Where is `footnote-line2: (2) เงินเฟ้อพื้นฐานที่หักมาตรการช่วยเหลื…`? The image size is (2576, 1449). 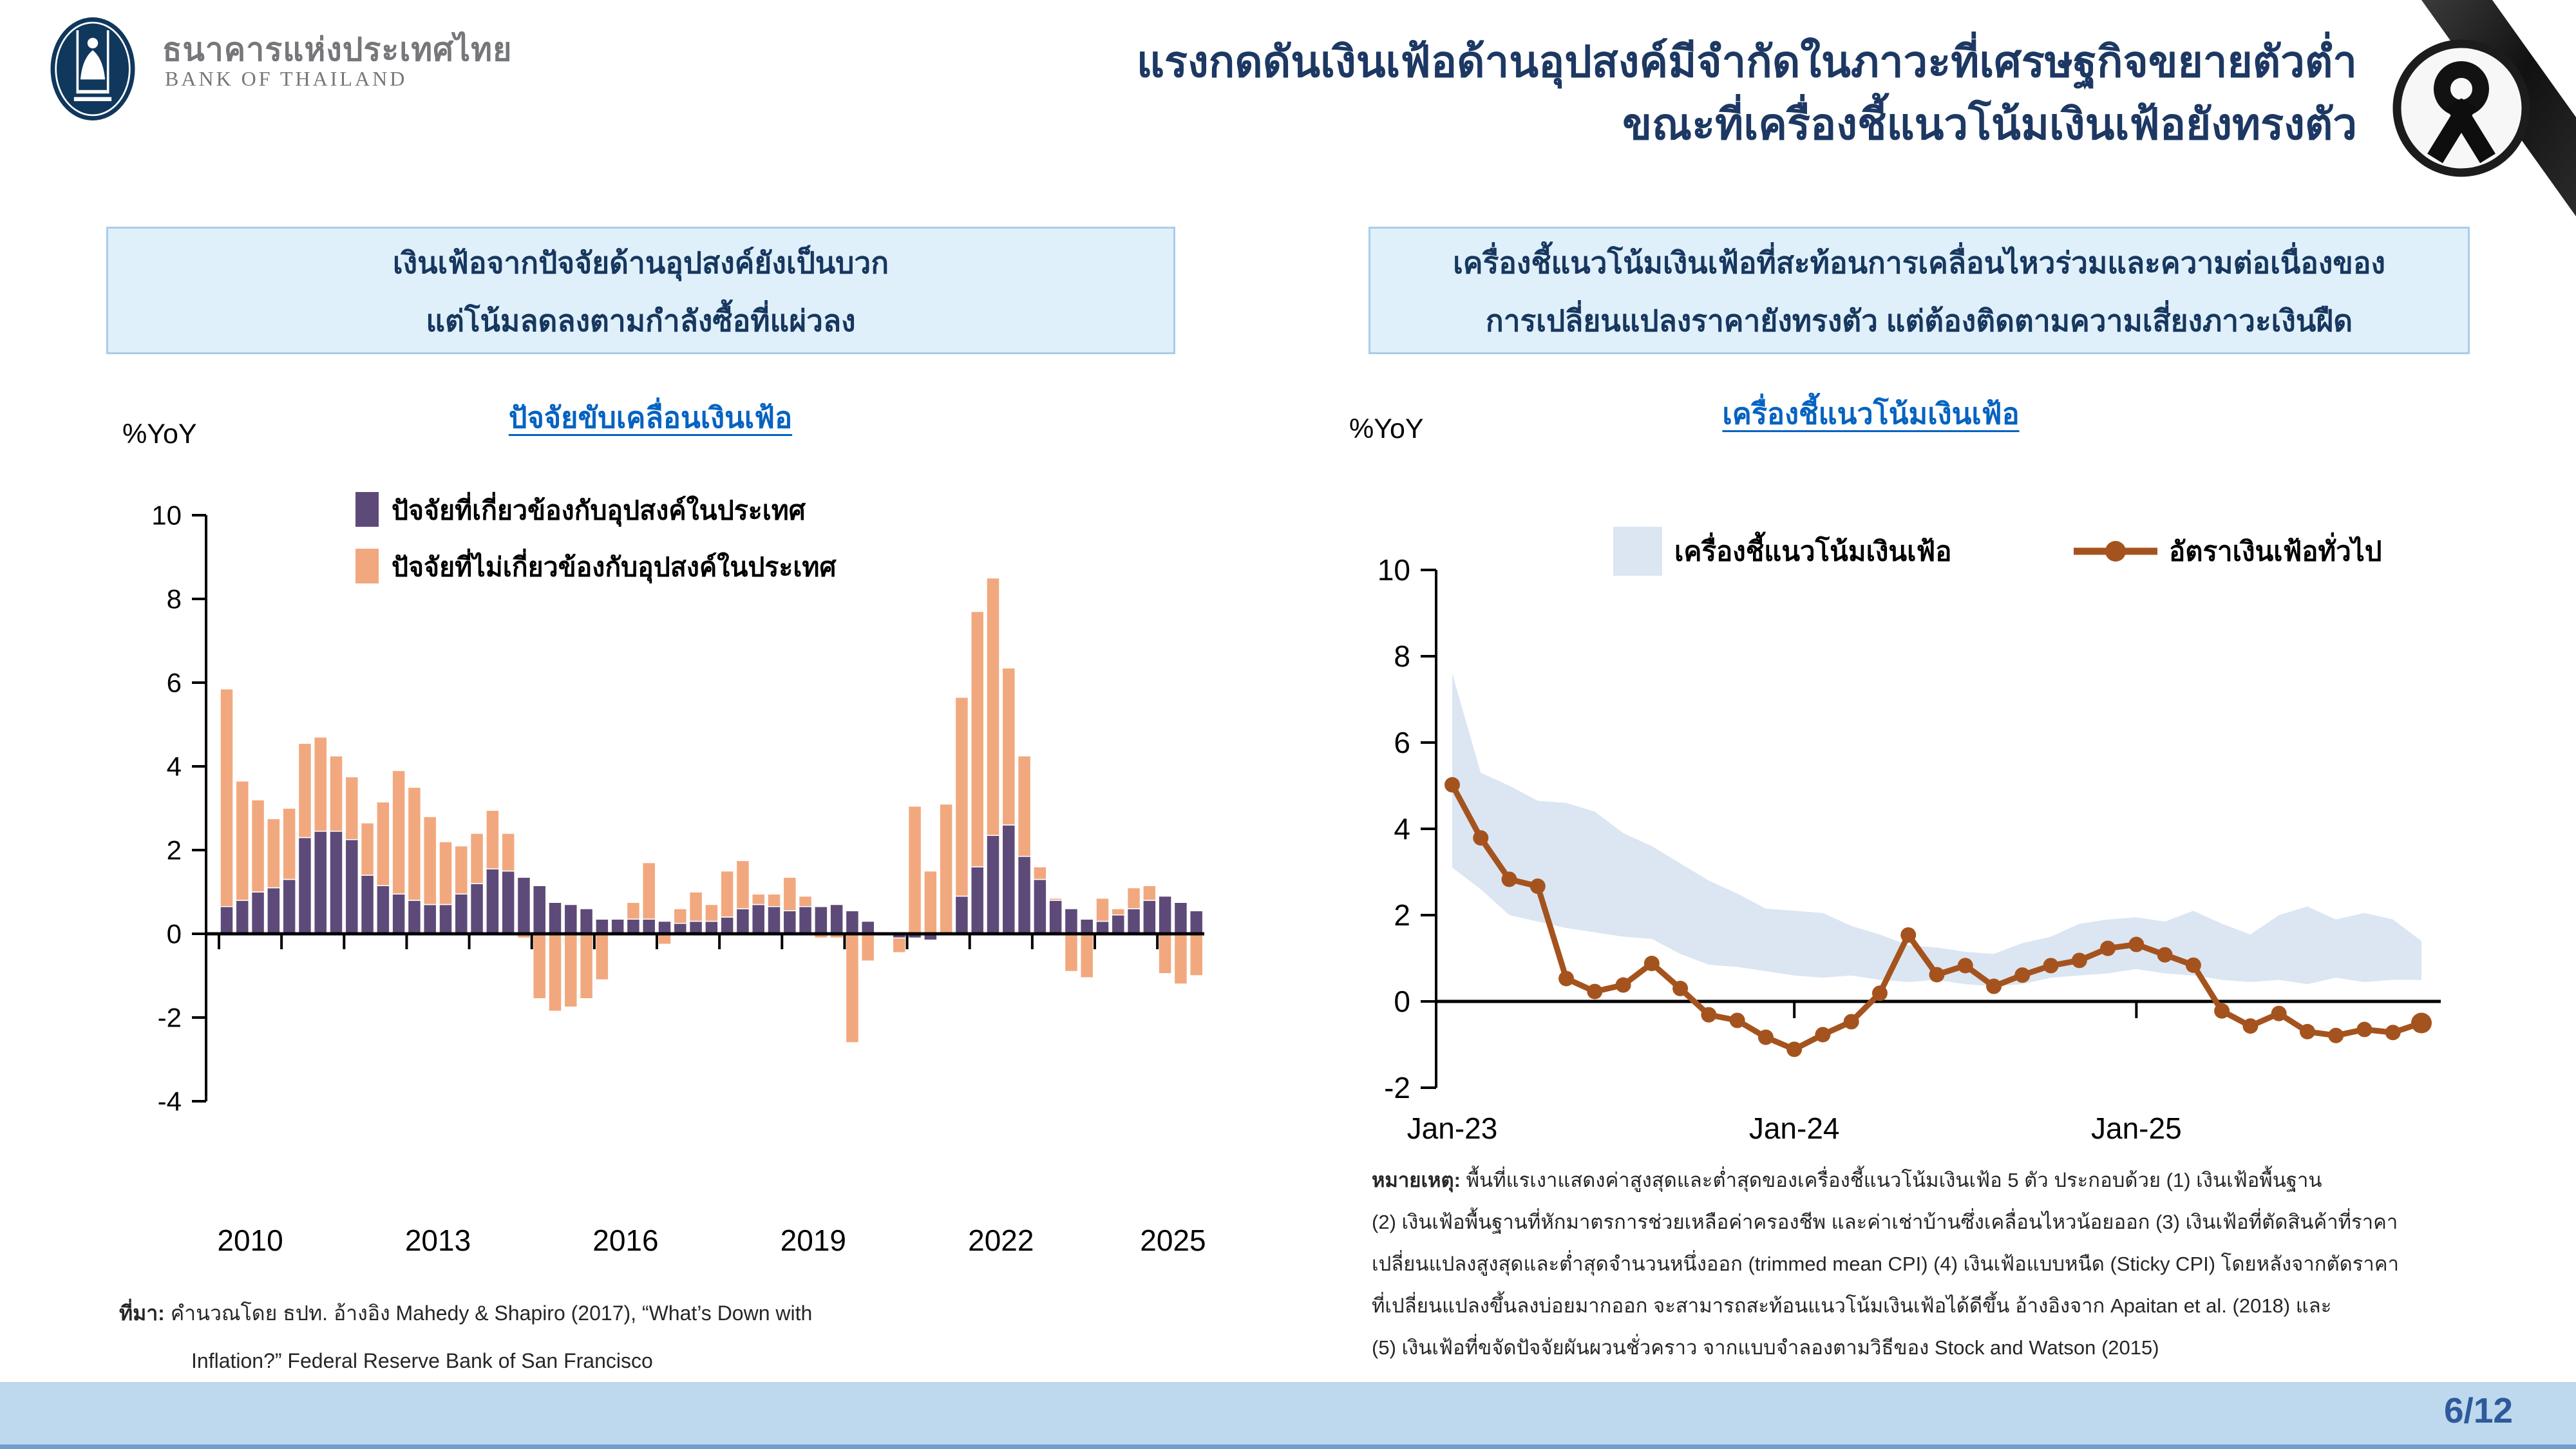
footnote-line2: (2) เงินเฟ้อพื้นฐานที่หักมาตรการช่วยเหลื… is located at coordinates (1885, 1222).